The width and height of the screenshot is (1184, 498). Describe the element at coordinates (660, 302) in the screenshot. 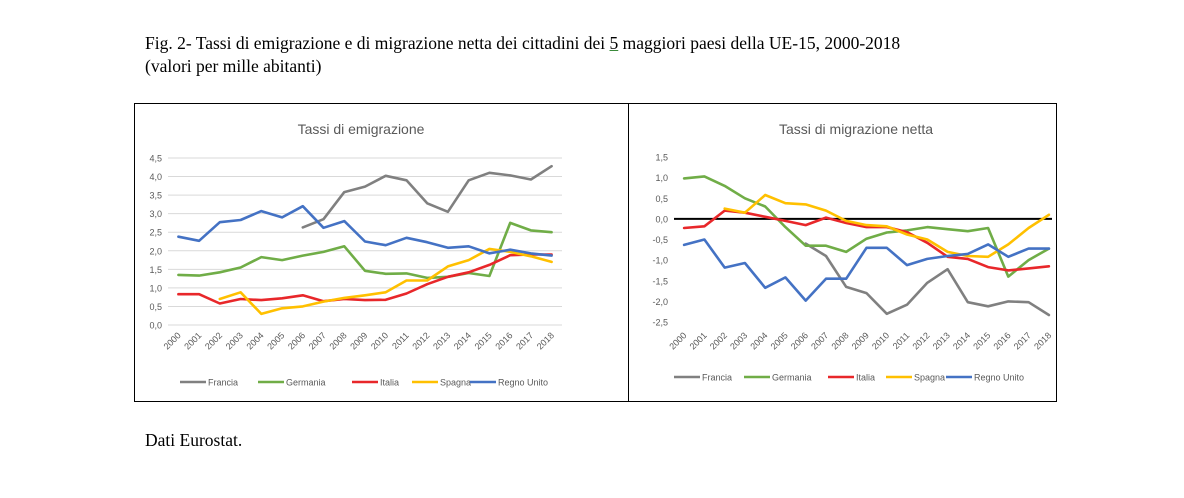

I see `y-tick-label: -2,0` at that location.